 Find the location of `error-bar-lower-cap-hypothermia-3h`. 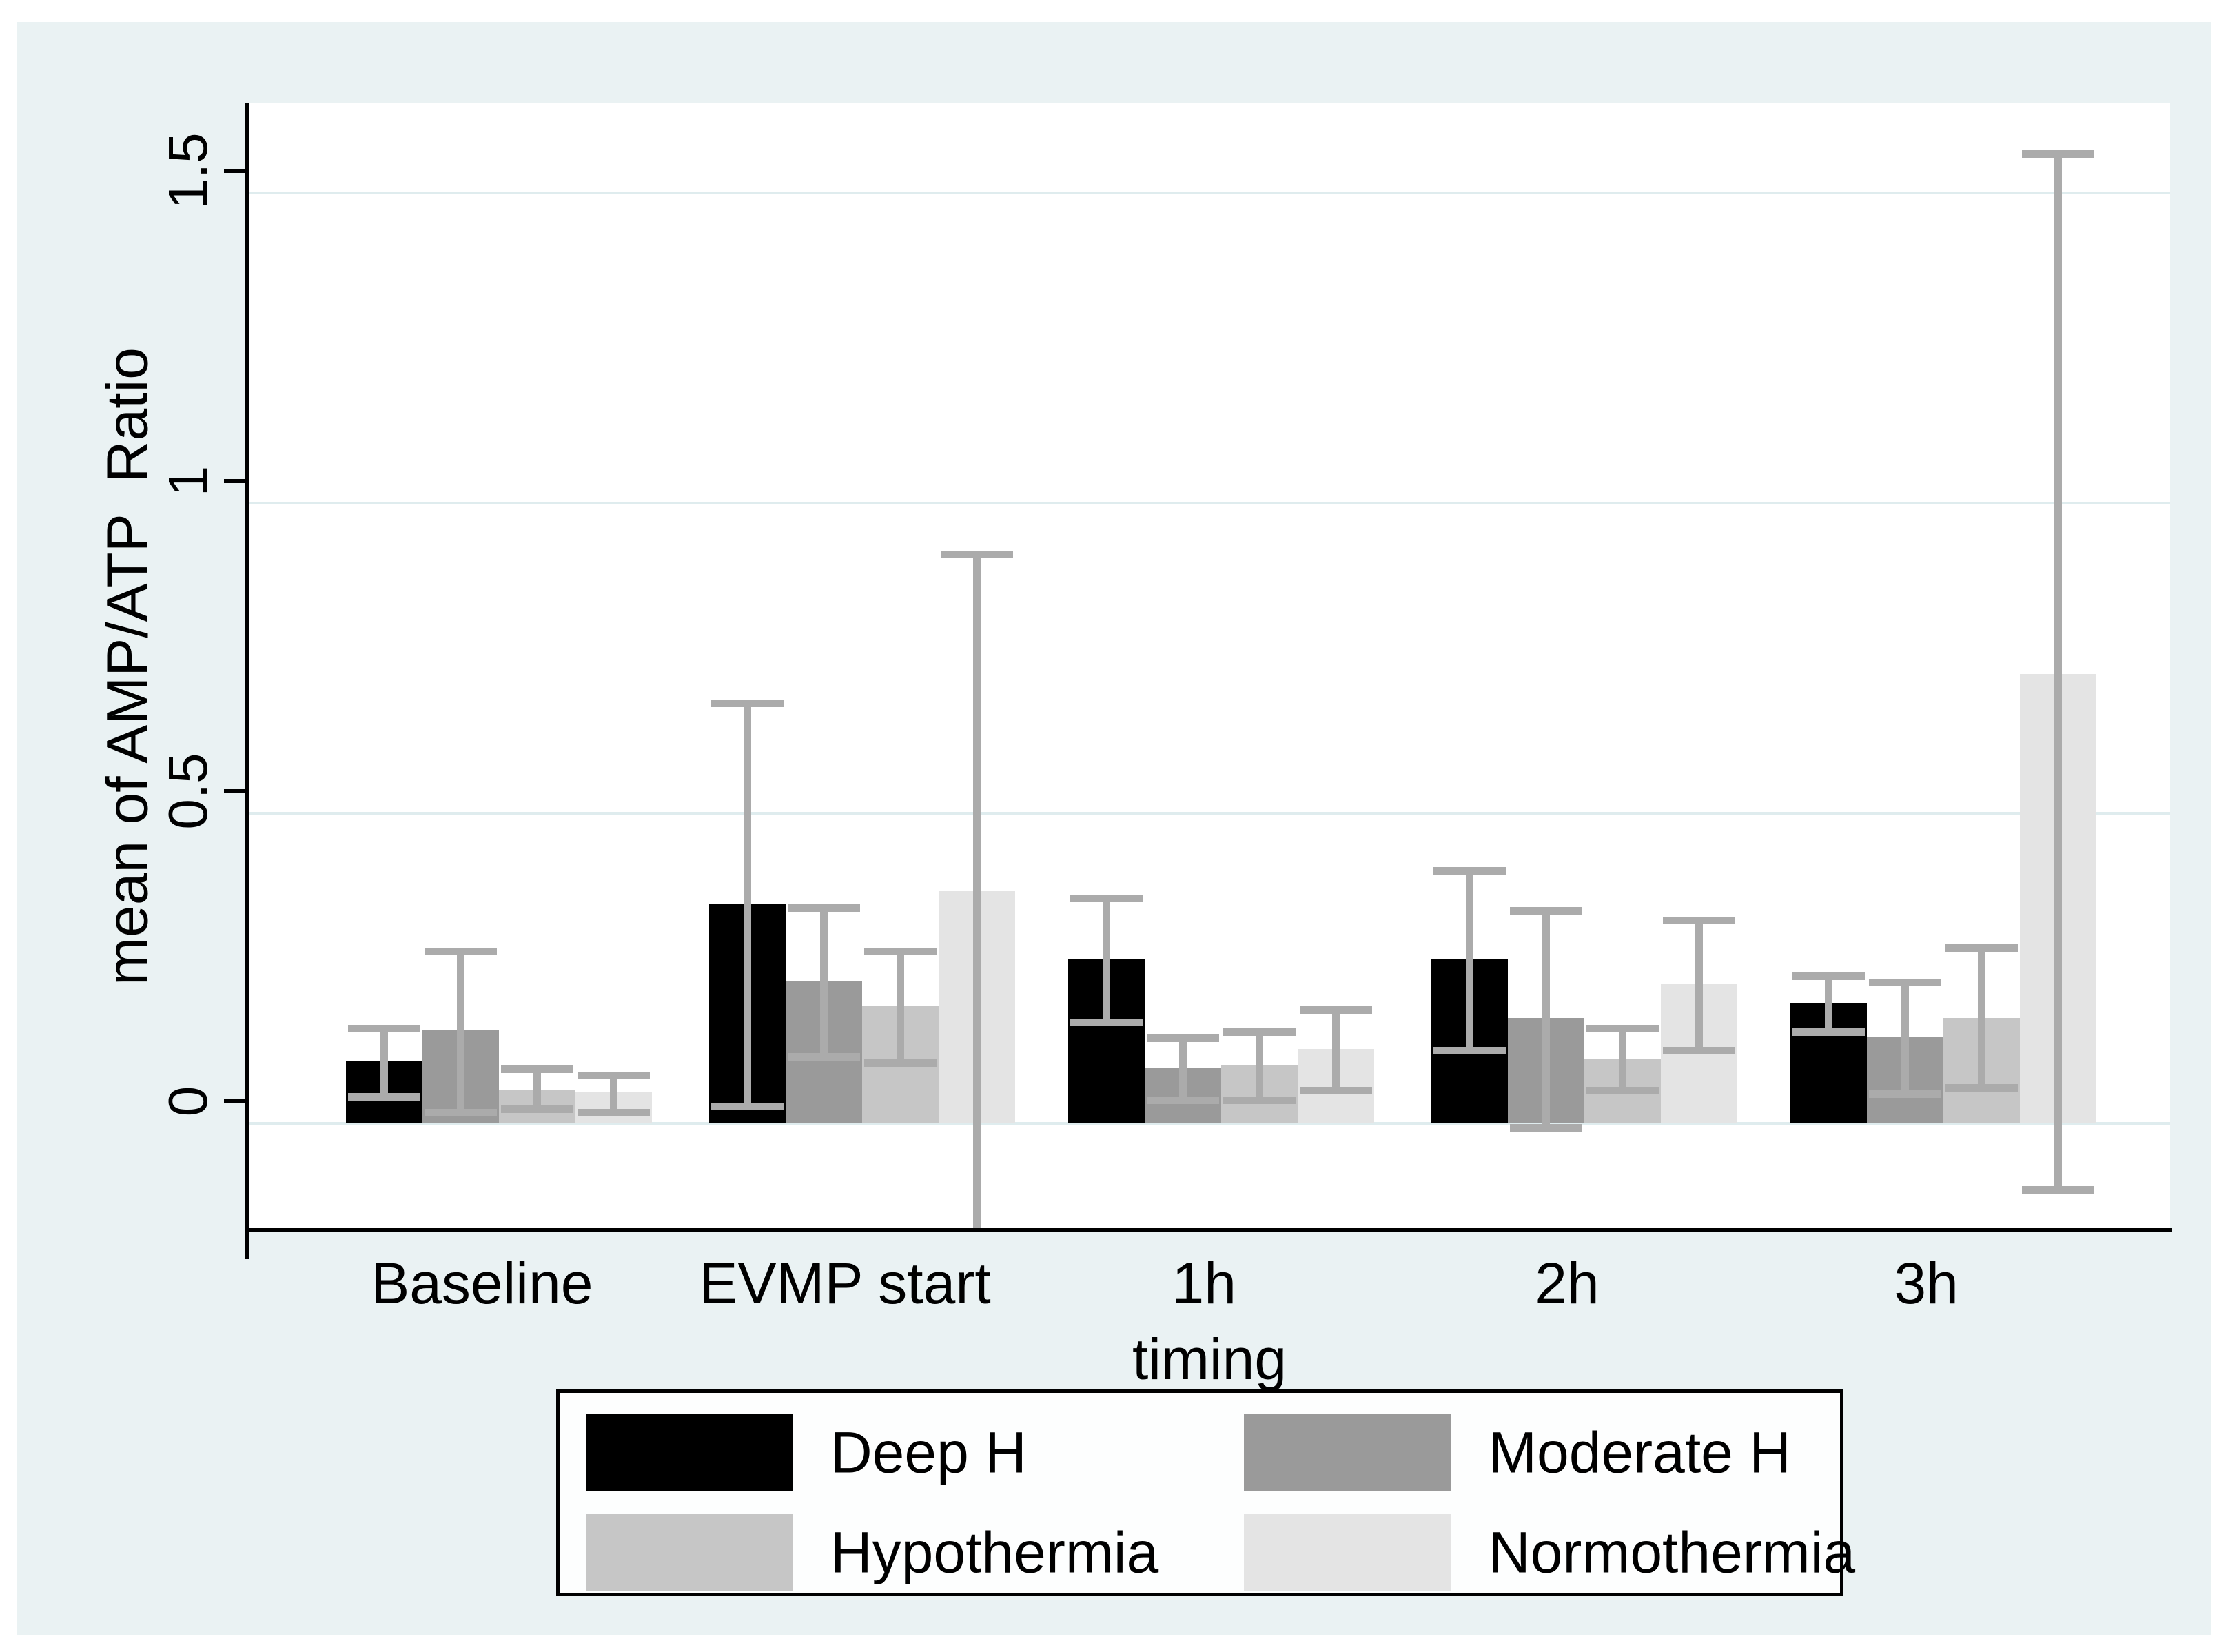

error-bar-lower-cap-hypothermia-3h is located at coordinates (1982, 1087).